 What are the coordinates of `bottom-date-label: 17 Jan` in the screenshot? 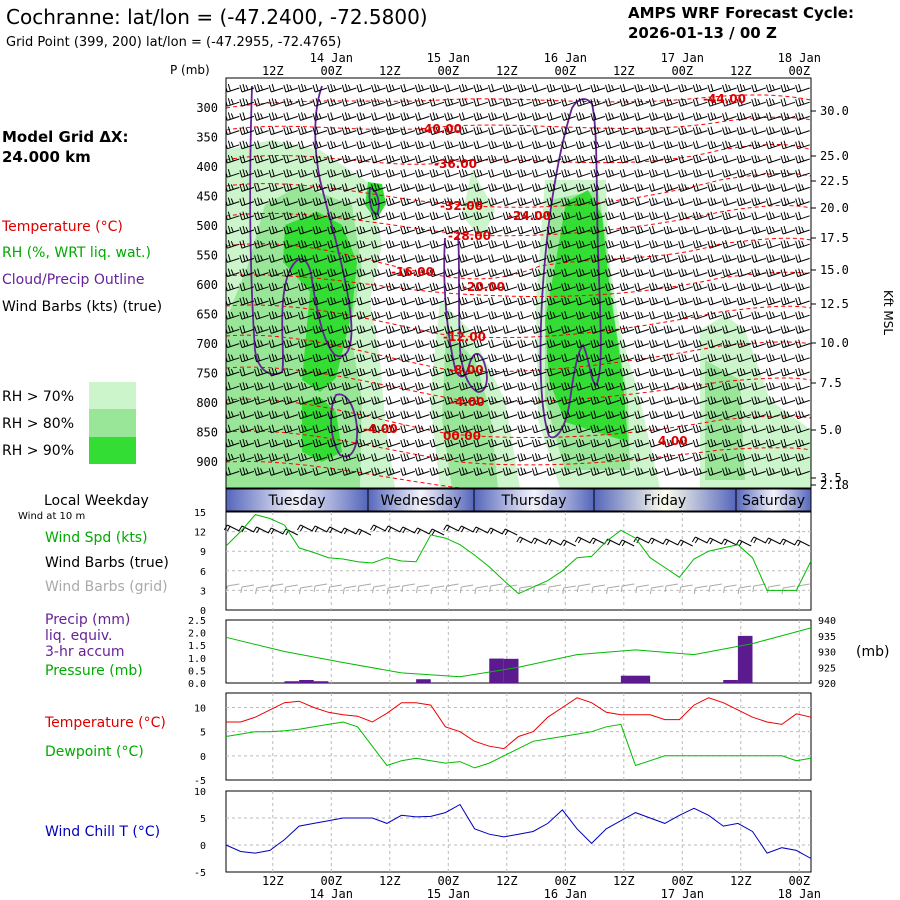 It's located at (682, 893).